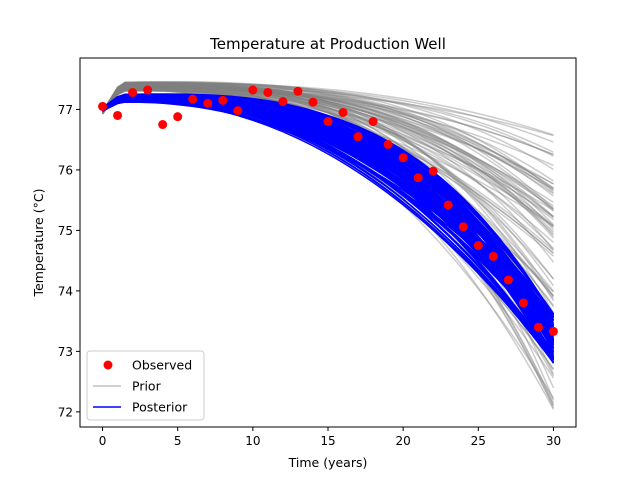 This screenshot has height=480, width=640. I want to click on y-tick-label: 74, so click(65, 291).